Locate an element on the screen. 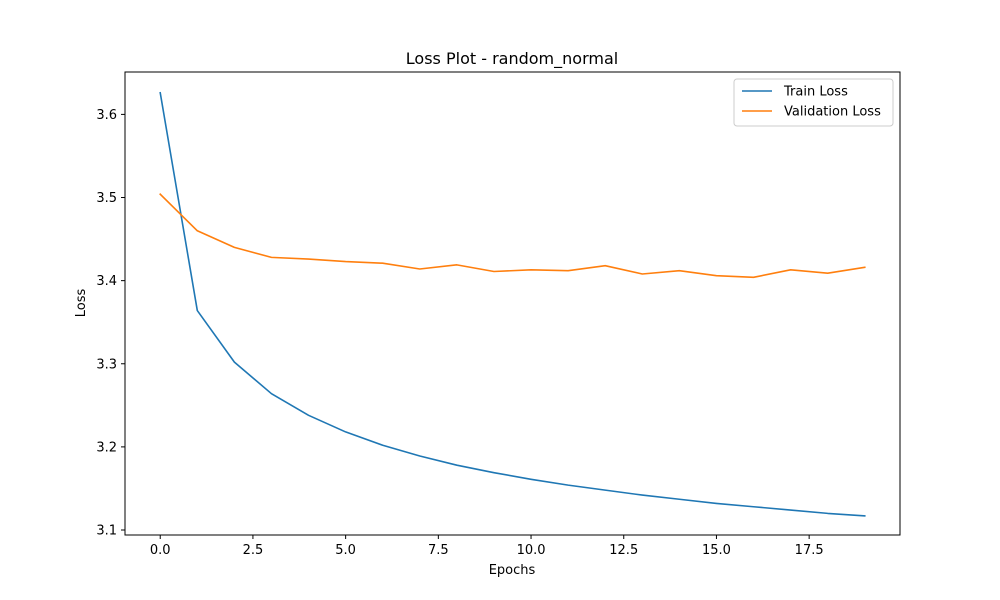  y-tick-label: 3.6 is located at coordinates (106, 115).